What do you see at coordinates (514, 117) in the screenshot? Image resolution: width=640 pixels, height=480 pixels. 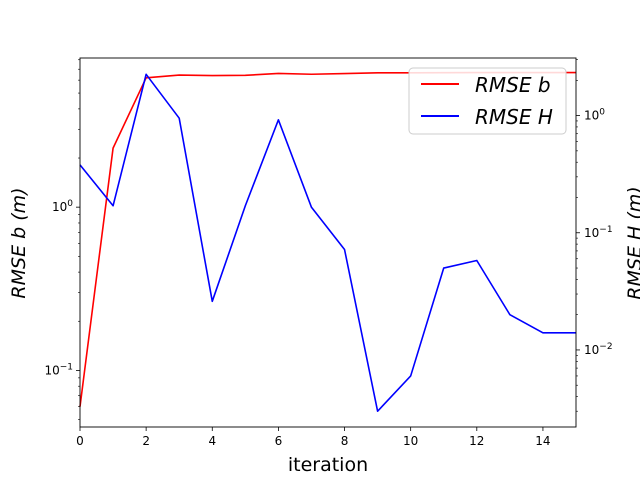 I see `legend-label-rmse-h: RMSE H` at bounding box center [514, 117].